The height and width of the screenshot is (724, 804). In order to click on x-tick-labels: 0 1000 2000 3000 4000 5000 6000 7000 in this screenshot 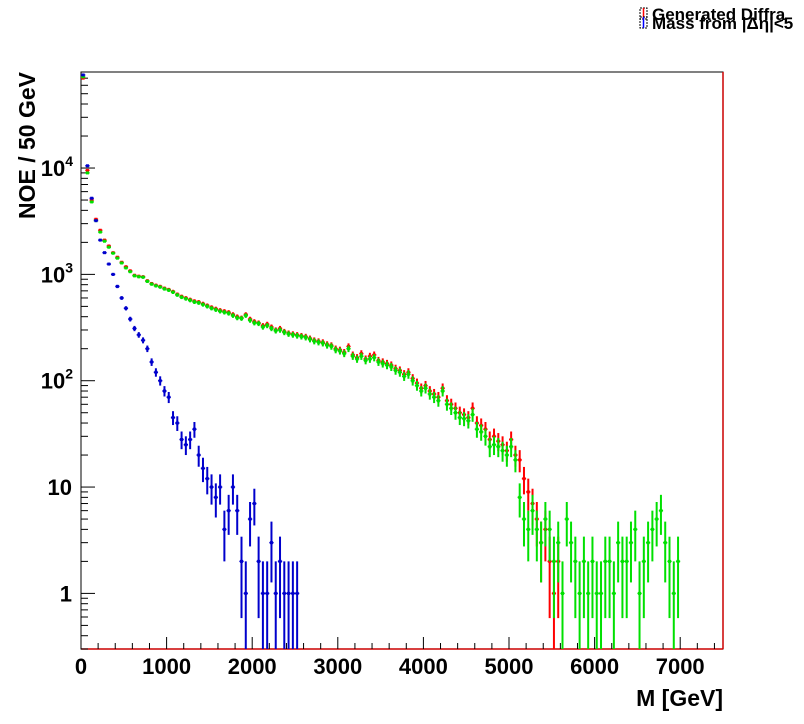, I will do `click(390, 666)`.